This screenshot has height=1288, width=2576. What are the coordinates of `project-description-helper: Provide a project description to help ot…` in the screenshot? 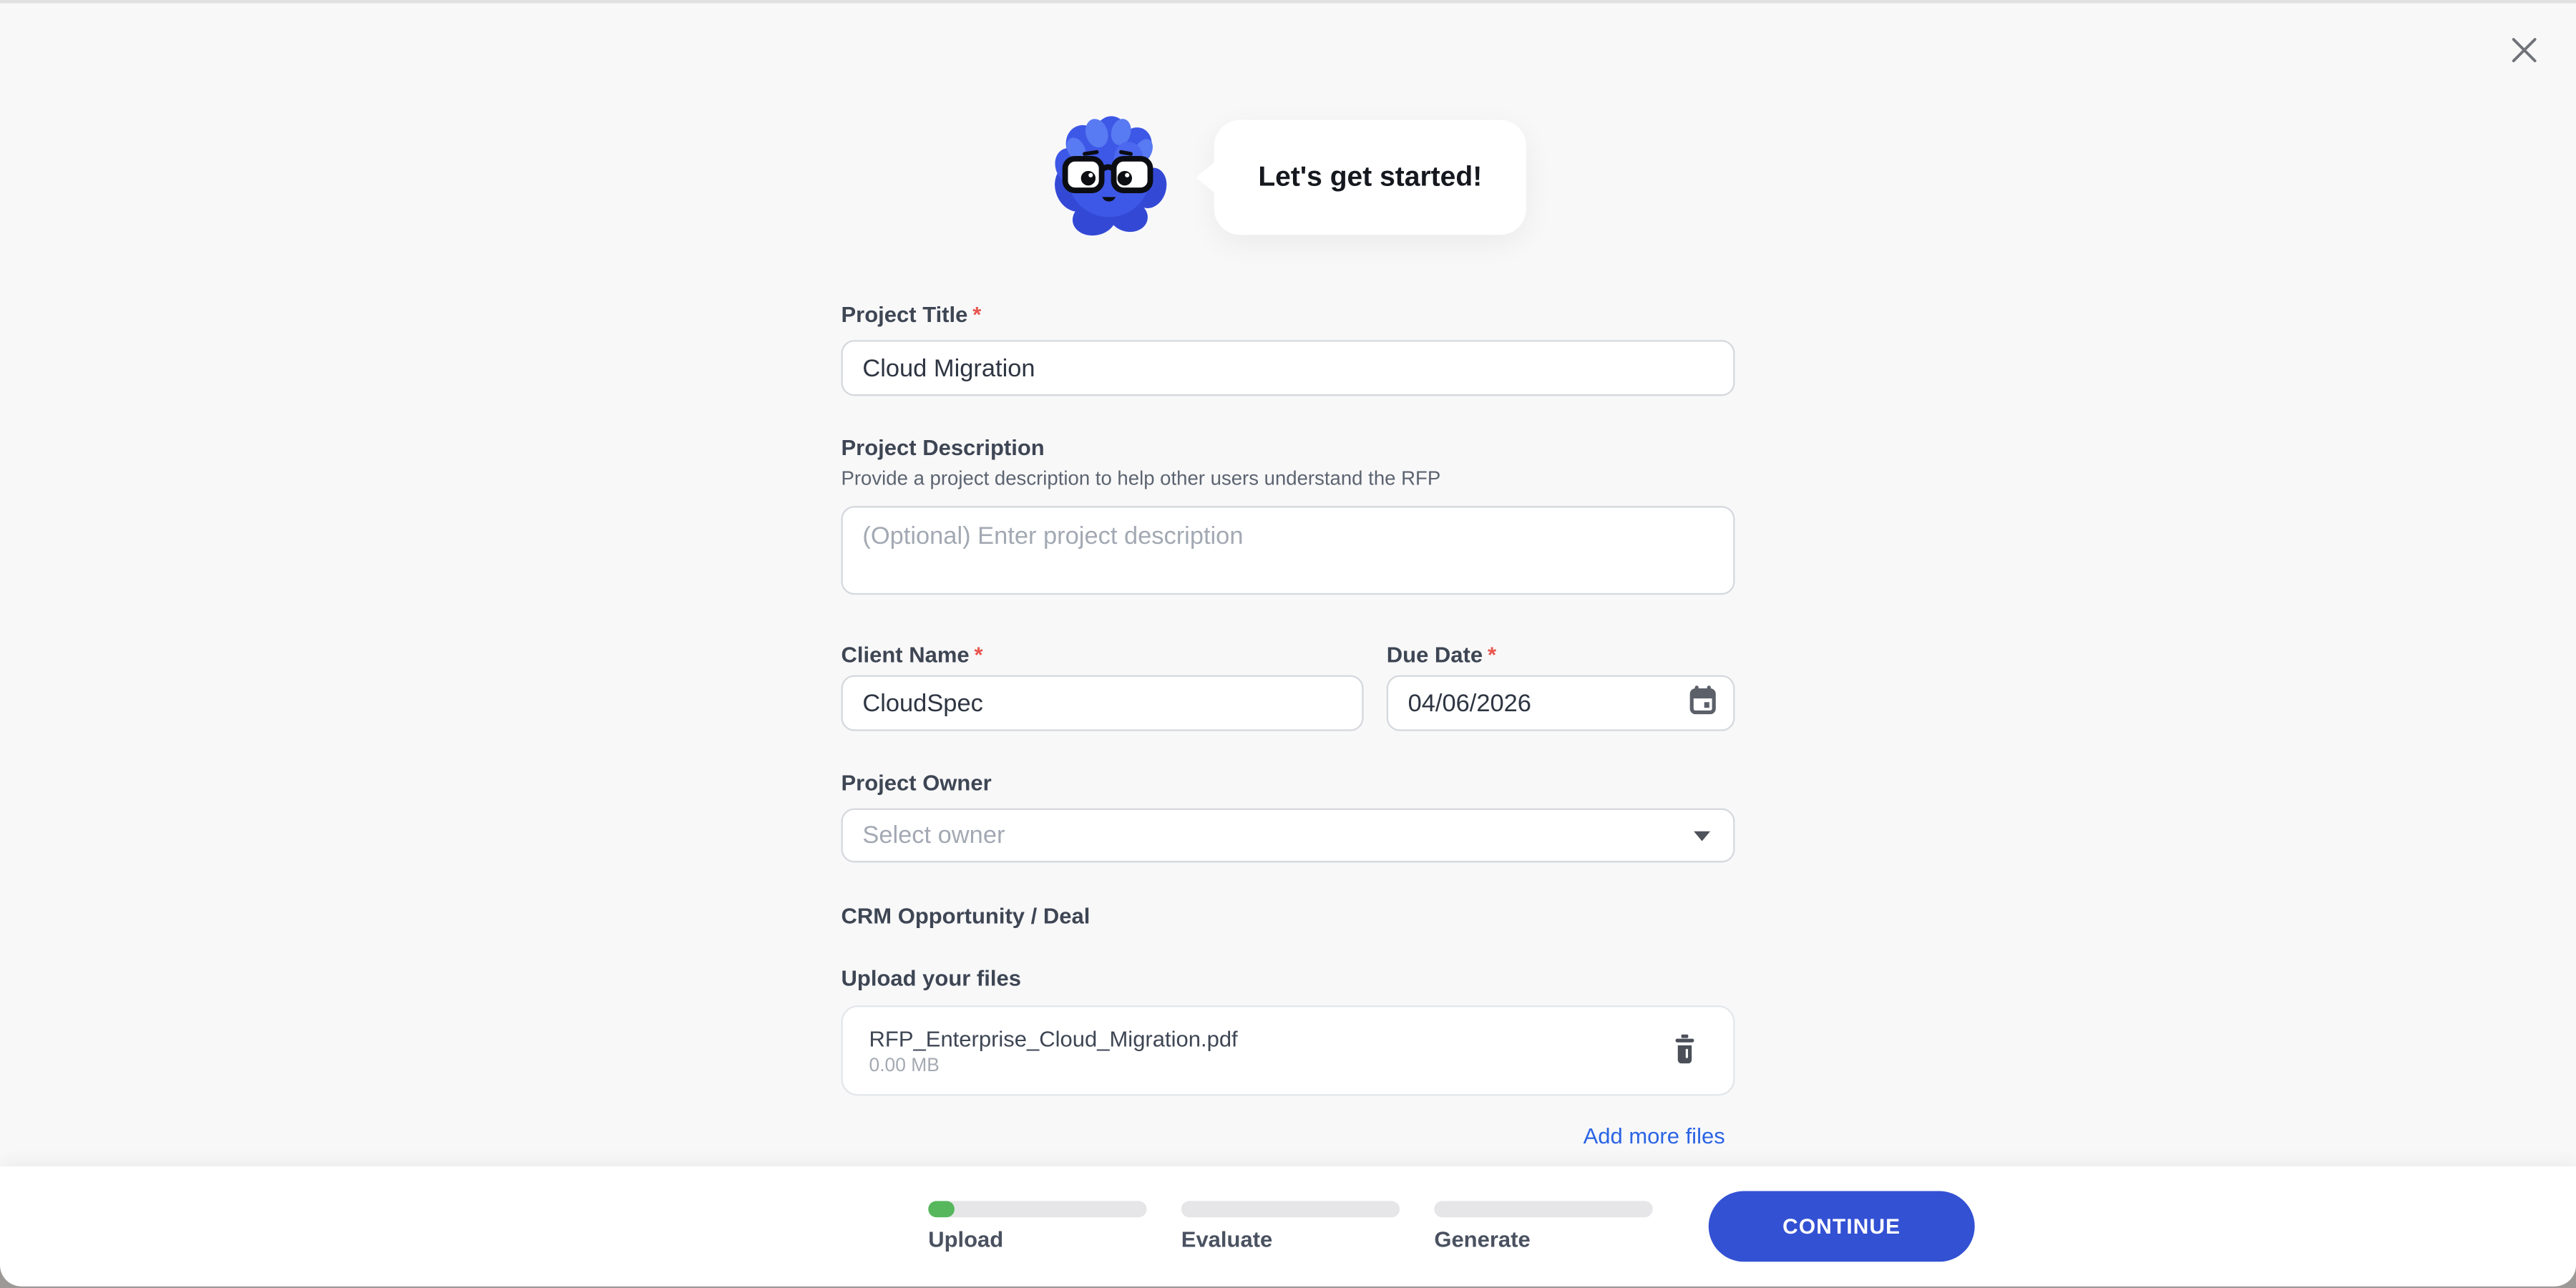 It's located at (1141, 478).